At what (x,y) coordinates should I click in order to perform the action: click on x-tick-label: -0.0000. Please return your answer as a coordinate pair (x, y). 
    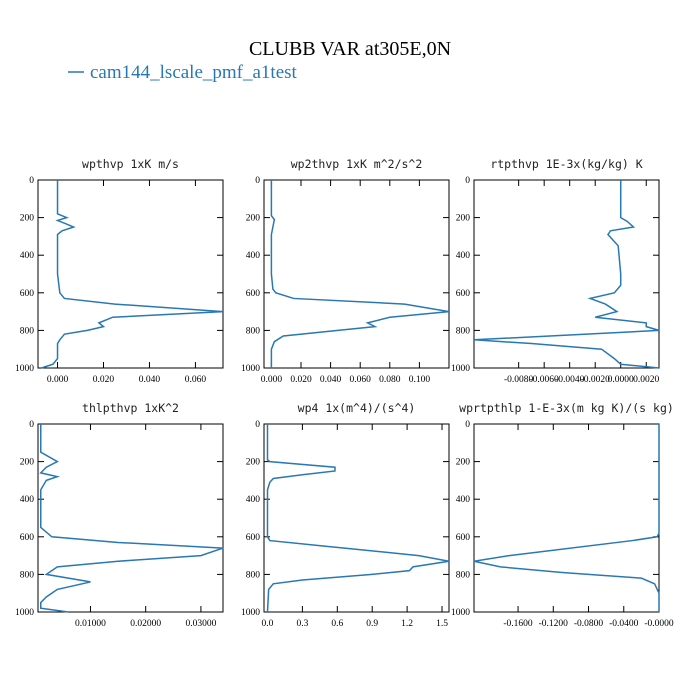
    Looking at the image, I should click on (659, 624).